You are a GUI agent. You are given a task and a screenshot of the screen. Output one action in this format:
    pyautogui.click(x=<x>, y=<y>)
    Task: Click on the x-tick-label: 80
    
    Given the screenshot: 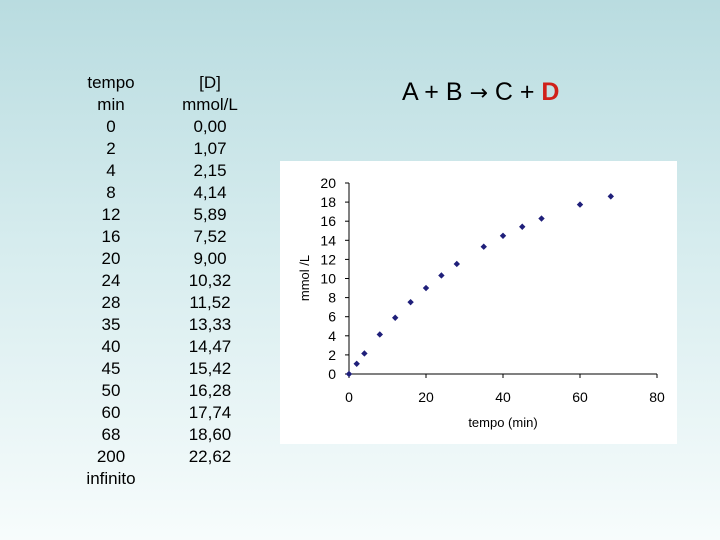 What is the action you would take?
    pyautogui.click(x=657, y=397)
    